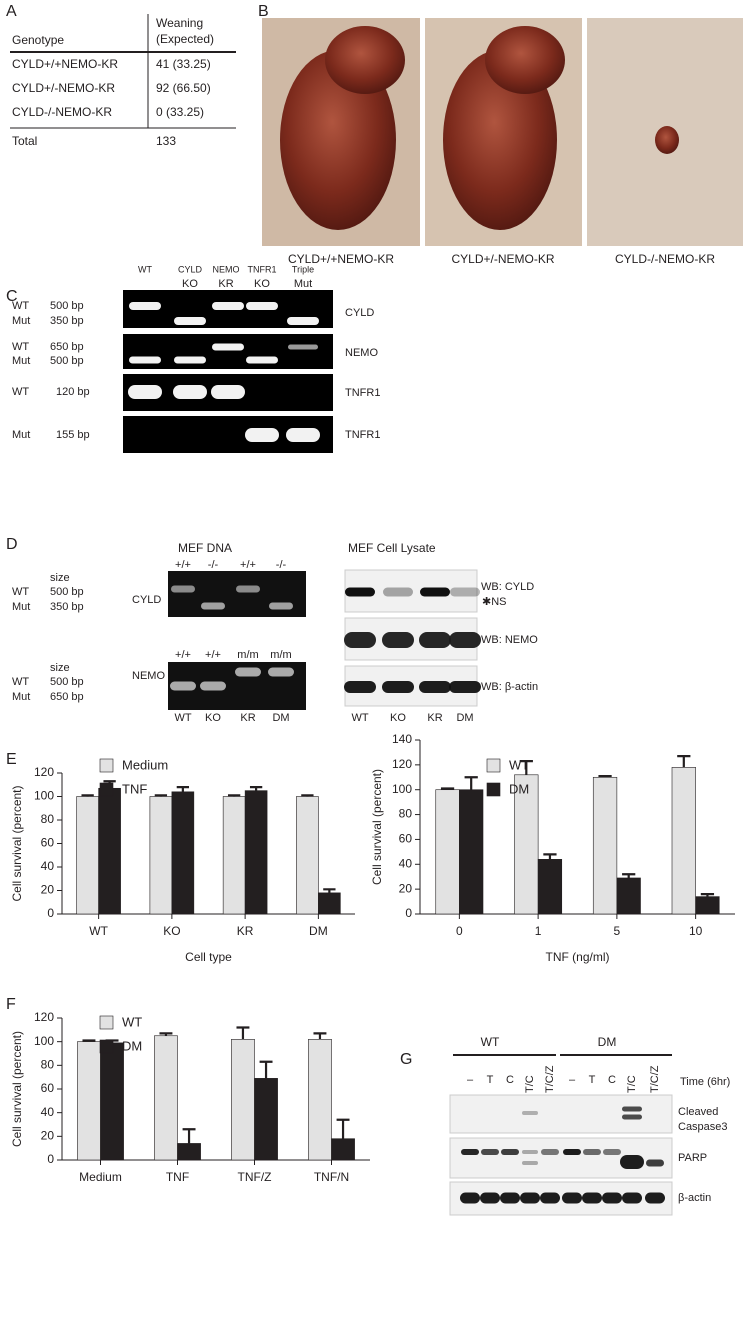 The width and height of the screenshot is (745, 1320). Describe the element at coordinates (17, 1089) in the screenshot. I see `y-axis-label: Cell survival (percent)` at that location.